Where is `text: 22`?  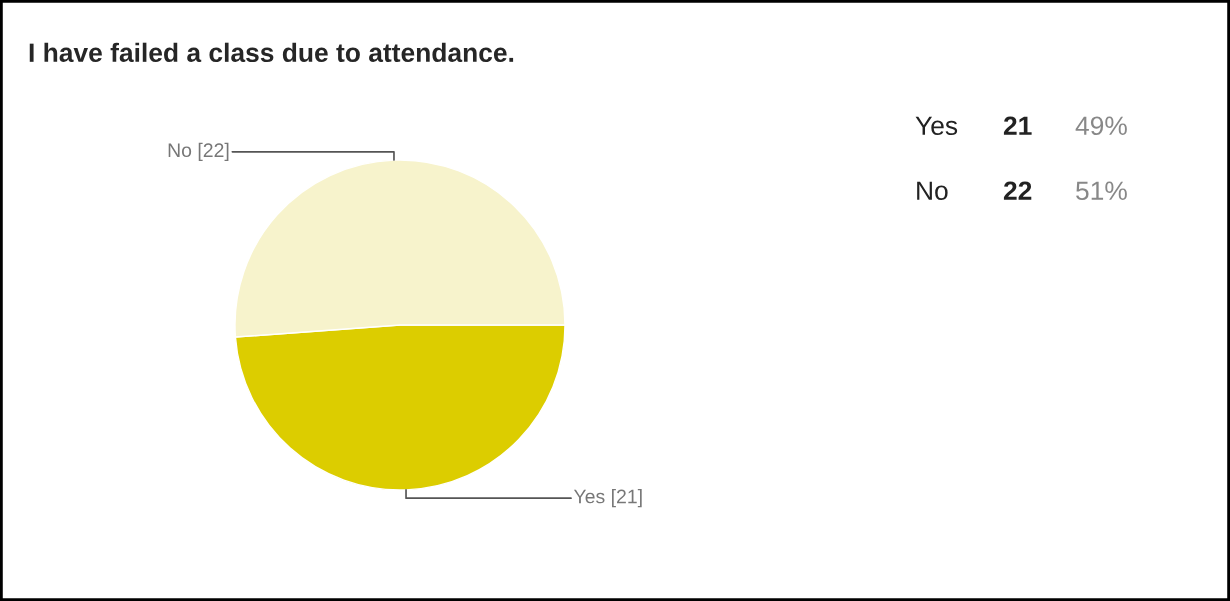 text: 22 is located at coordinates (1017, 190).